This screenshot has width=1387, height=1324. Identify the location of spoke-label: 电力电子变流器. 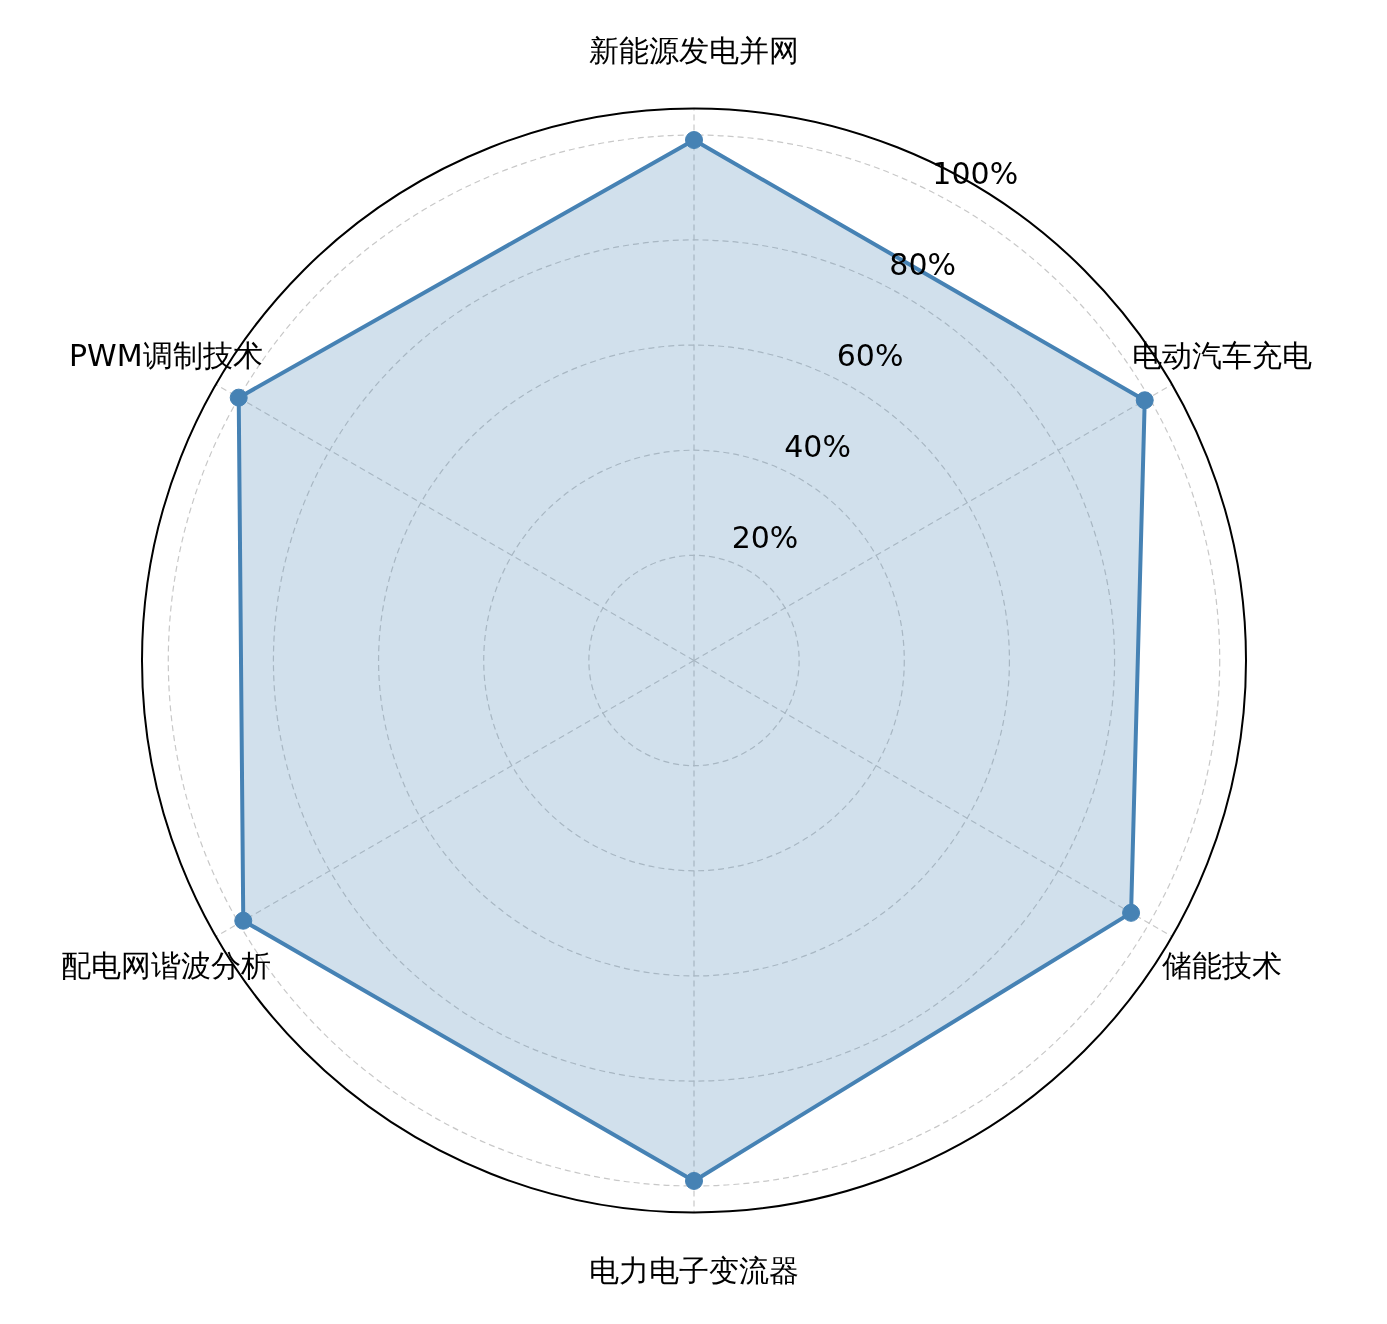
(694, 1270).